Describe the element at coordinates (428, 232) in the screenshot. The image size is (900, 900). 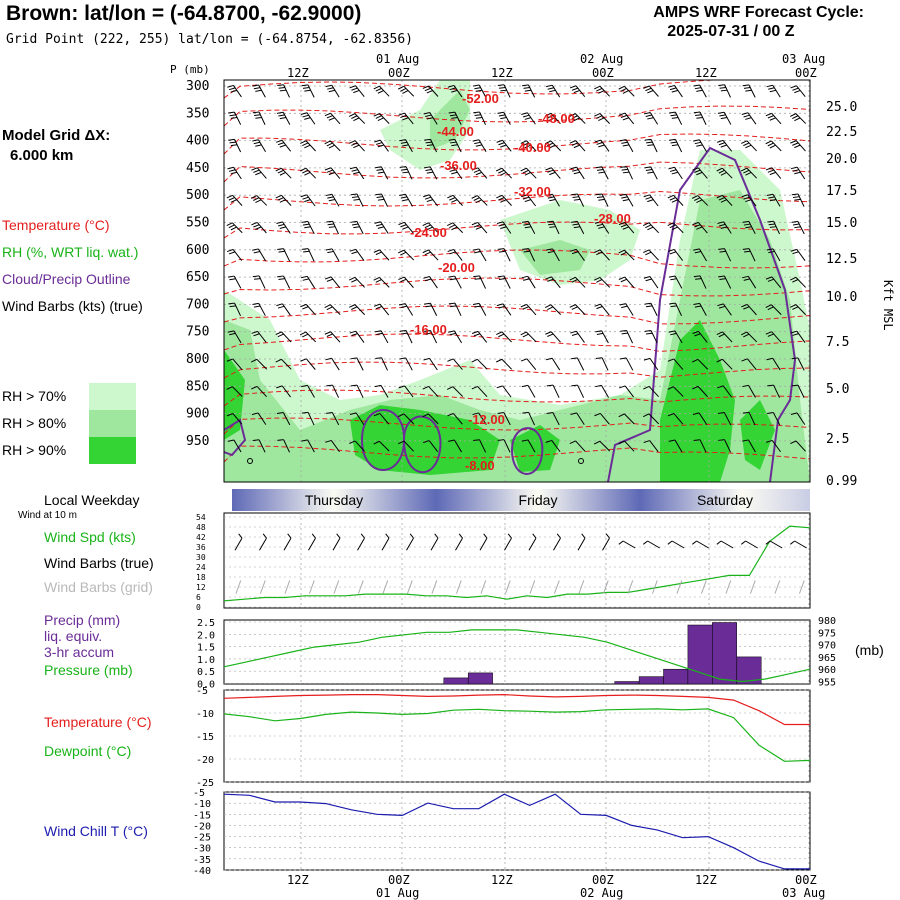
I see `isotherm-label: -24.00` at that location.